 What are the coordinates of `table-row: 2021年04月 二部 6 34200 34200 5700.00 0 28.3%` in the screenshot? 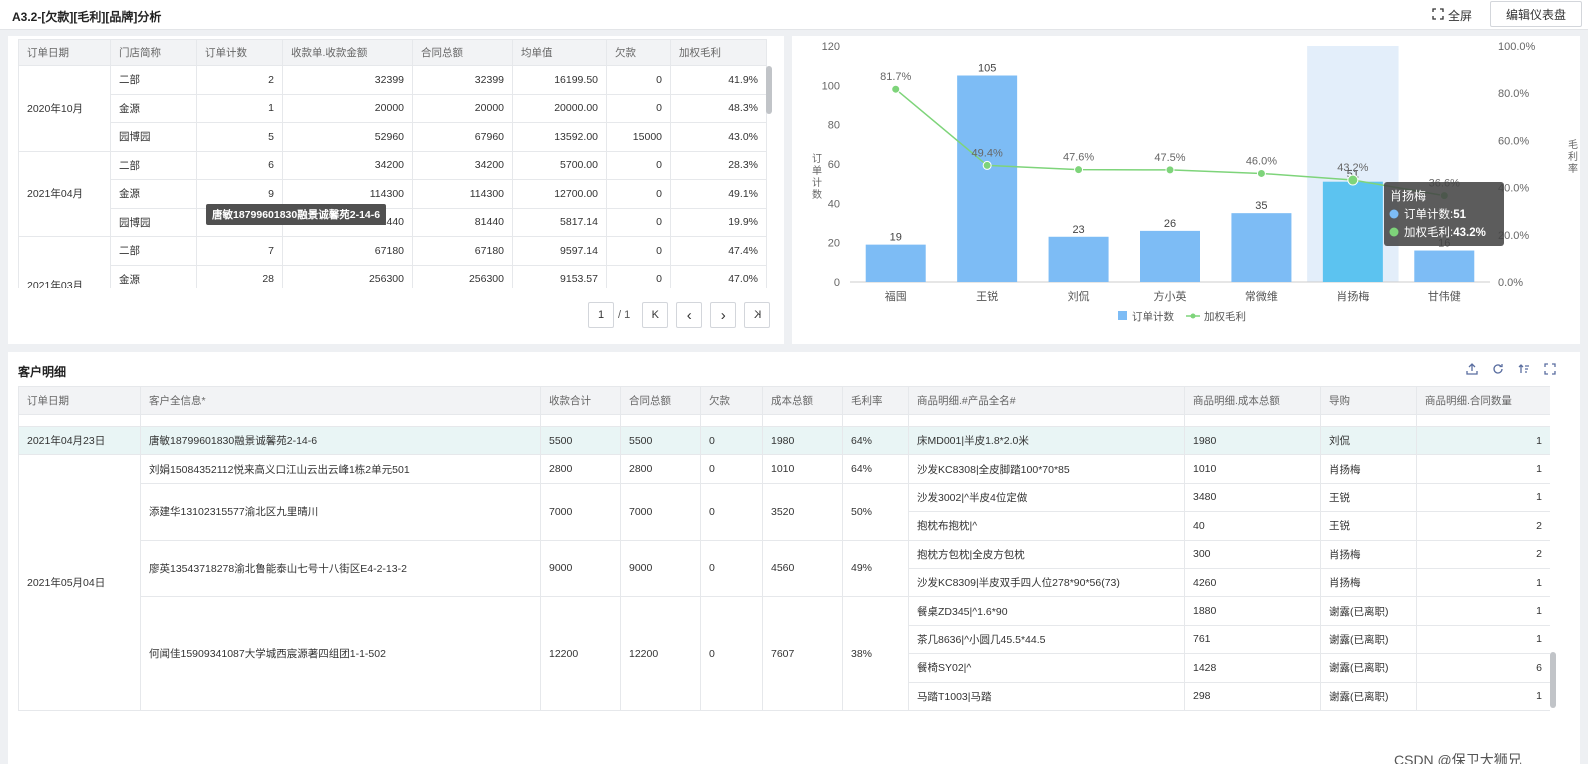 It's located at (392, 193).